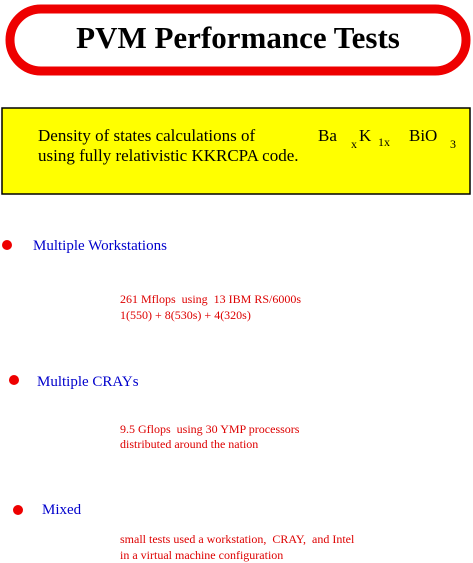 The height and width of the screenshot is (563, 473). Describe the element at coordinates (453, 144) in the screenshot. I see `formula-subscript: 3` at that location.